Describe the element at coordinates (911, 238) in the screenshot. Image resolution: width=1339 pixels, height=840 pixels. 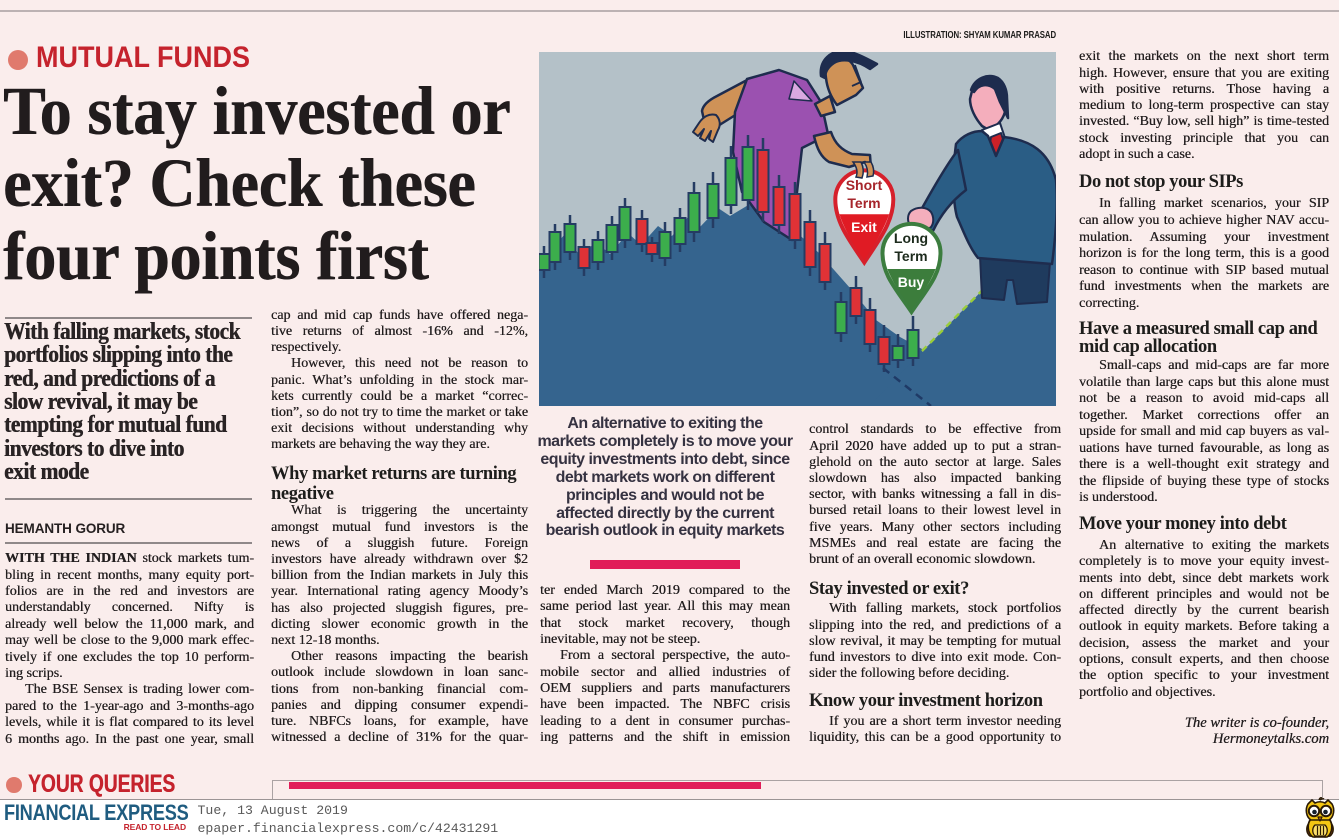
I see `svg-text: Long` at that location.